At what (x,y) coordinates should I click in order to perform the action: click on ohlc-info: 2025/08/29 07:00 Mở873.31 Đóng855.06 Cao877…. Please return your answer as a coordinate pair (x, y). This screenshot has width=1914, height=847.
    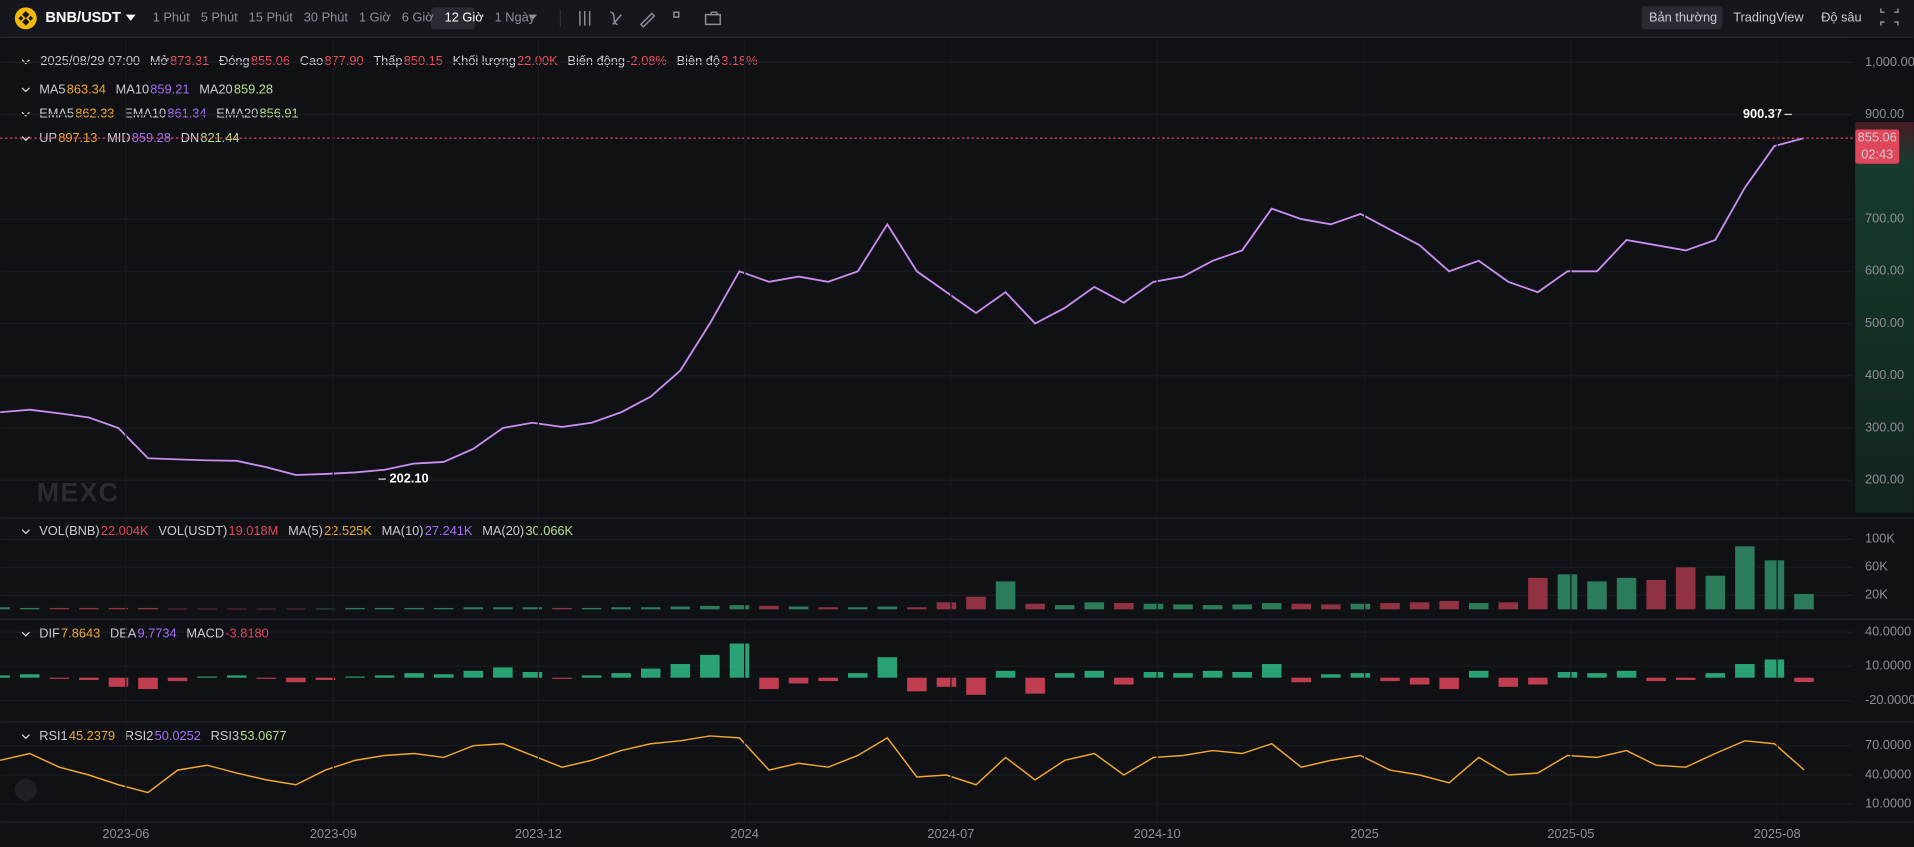
    Looking at the image, I should click on (398, 61).